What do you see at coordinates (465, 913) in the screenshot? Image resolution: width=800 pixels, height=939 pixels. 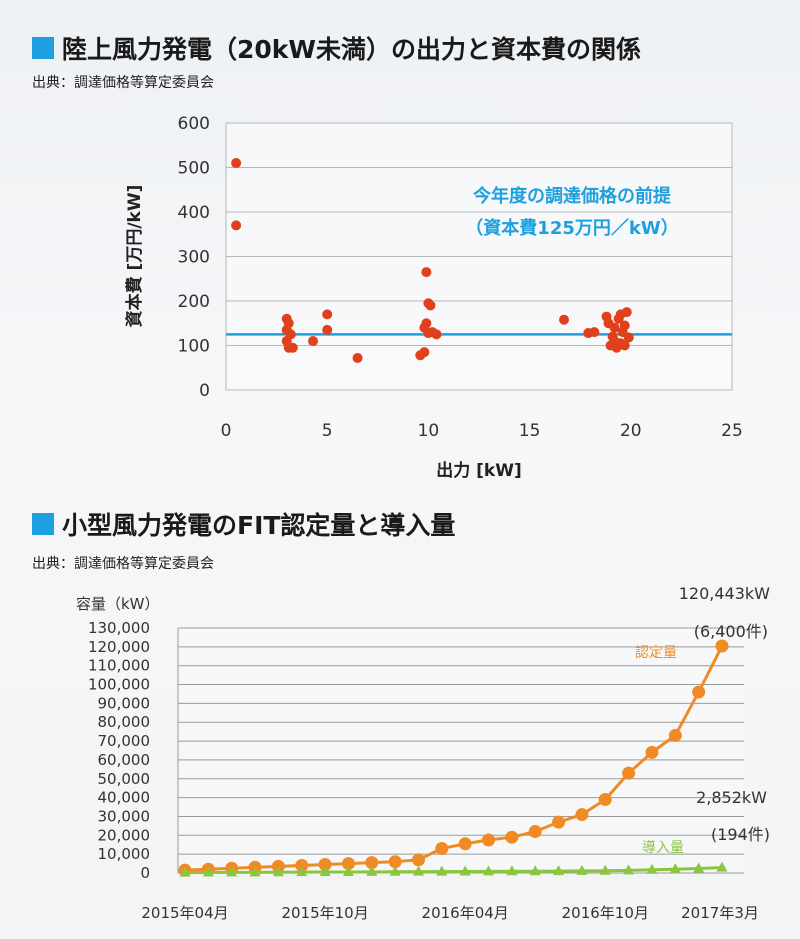 I see `x-tick-label: 2016年04月` at bounding box center [465, 913].